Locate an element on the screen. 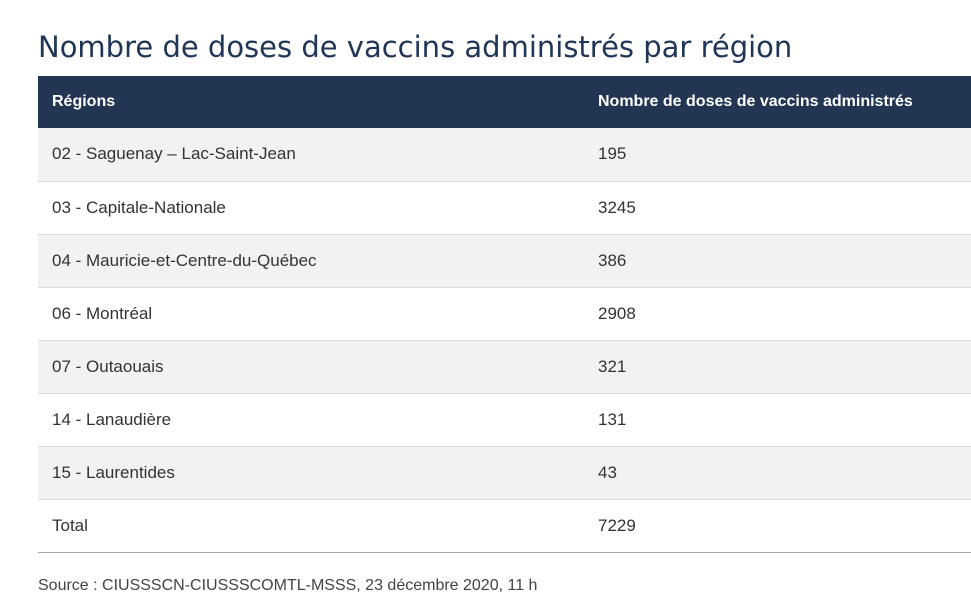 This screenshot has width=971, height=613. table-row: 07 - Outaouais 321 is located at coordinates (504, 366).